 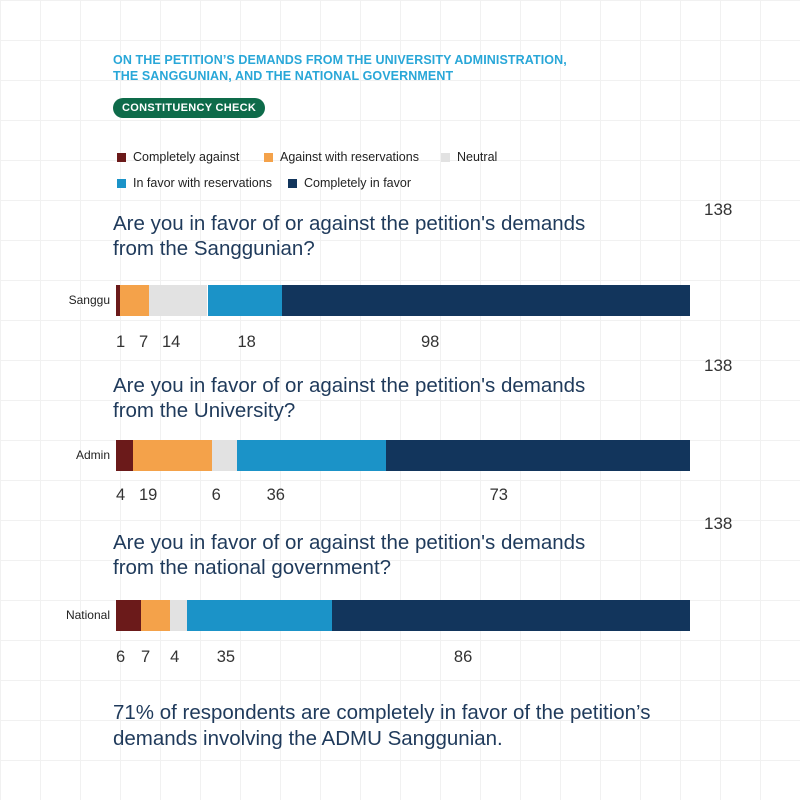 What do you see at coordinates (226, 657) in the screenshot?
I see `bar-value-label: 35` at bounding box center [226, 657].